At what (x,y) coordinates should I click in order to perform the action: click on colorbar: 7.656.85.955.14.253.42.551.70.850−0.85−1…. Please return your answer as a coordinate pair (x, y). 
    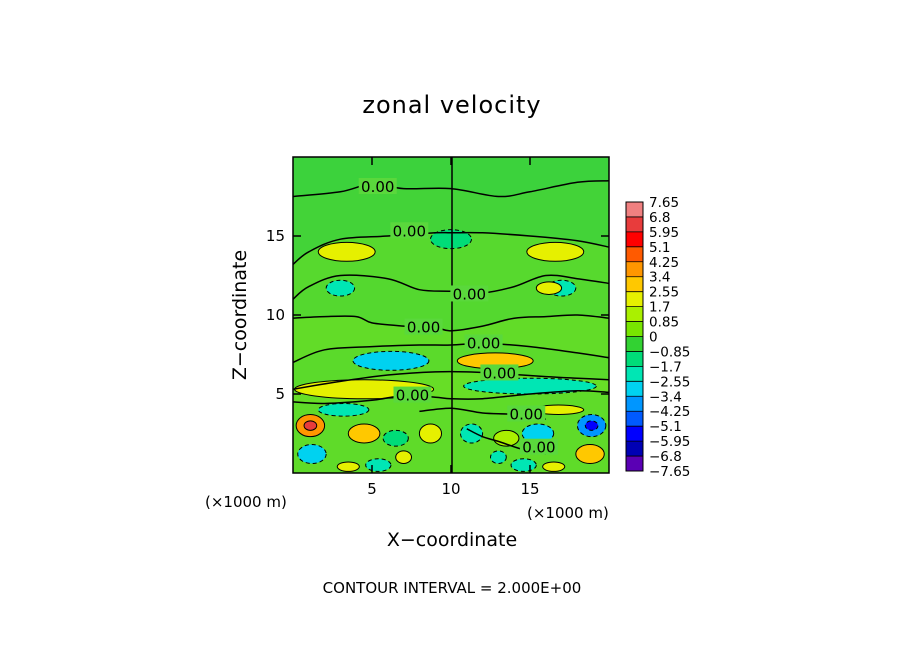
    Looking at the image, I should click on (657, 337).